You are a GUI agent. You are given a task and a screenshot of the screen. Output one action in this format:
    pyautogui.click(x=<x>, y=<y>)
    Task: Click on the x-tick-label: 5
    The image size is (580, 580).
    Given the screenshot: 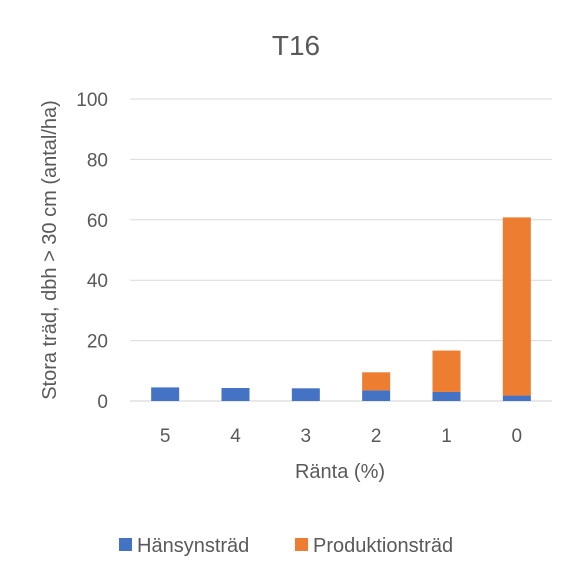 What is the action you would take?
    pyautogui.click(x=165, y=436)
    